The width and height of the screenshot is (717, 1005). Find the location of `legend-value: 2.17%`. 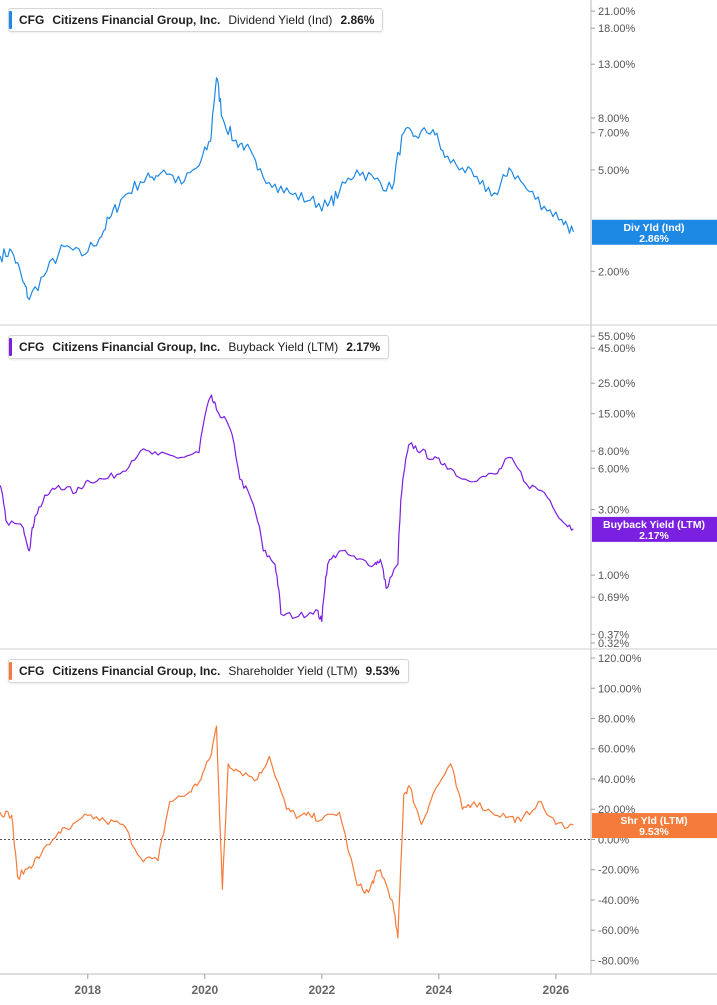

legend-value: 2.17% is located at coordinates (363, 347).